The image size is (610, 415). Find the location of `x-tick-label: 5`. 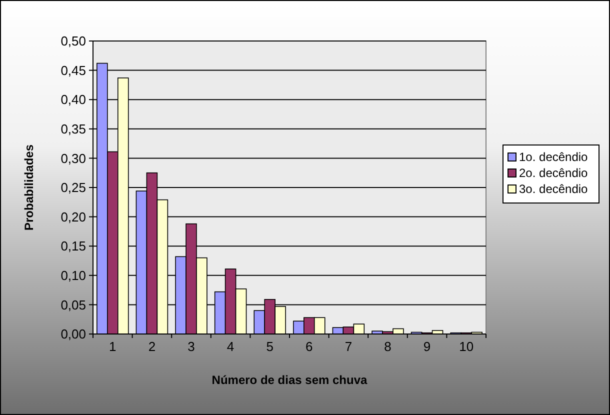

x-tick-label: 5 is located at coordinates (270, 346).